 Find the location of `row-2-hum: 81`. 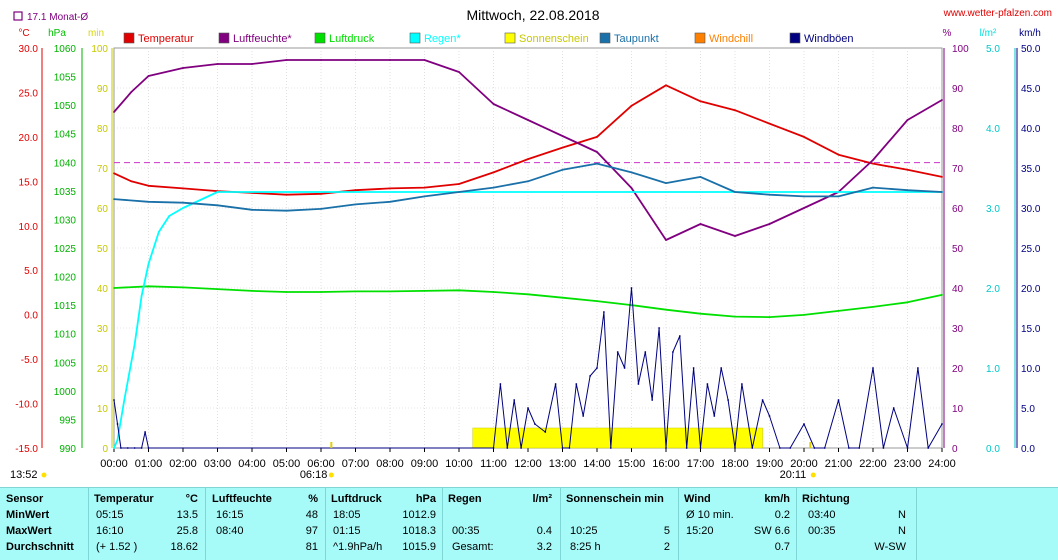

row-2-hum: 81 is located at coordinates (311, 547).